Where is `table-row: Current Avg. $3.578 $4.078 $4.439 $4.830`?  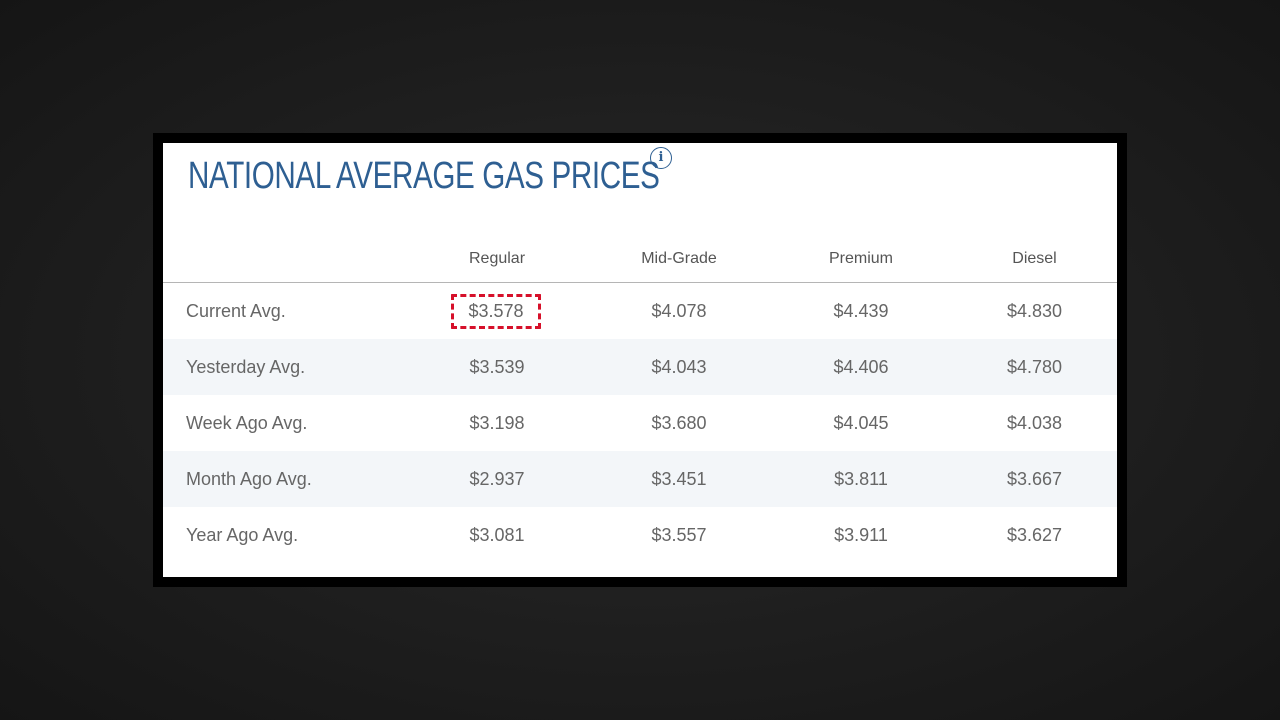 table-row: Current Avg. $3.578 $4.078 $4.439 $4.830 is located at coordinates (640, 311).